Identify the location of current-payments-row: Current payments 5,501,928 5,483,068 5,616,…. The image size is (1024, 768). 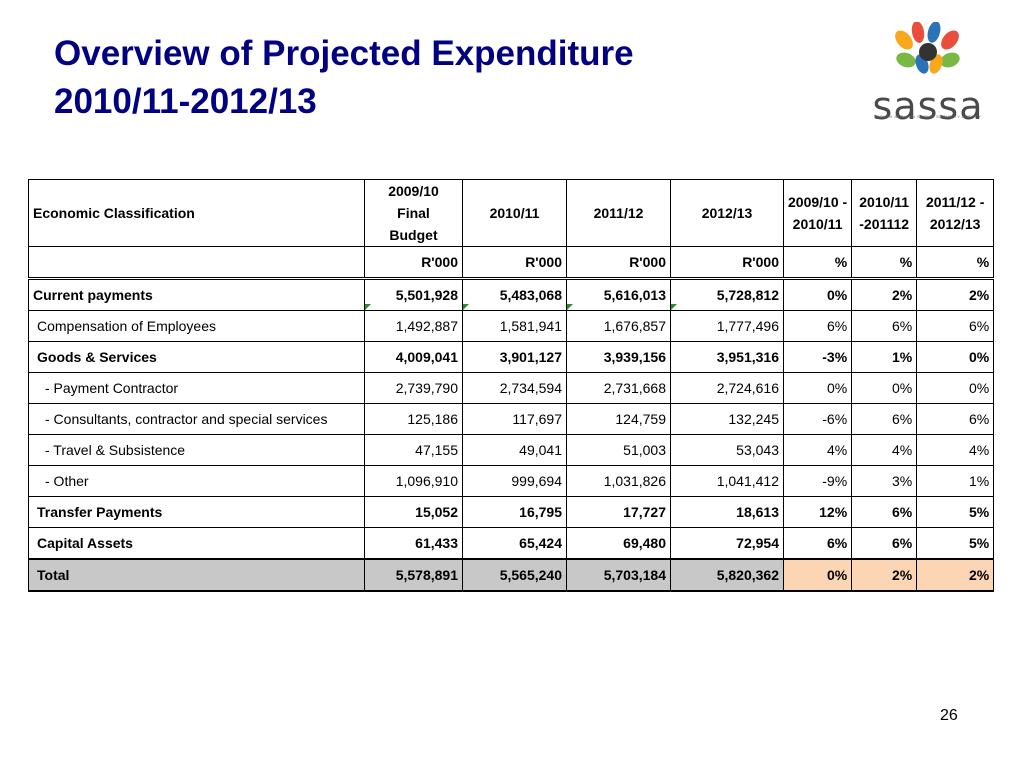
(511, 294).